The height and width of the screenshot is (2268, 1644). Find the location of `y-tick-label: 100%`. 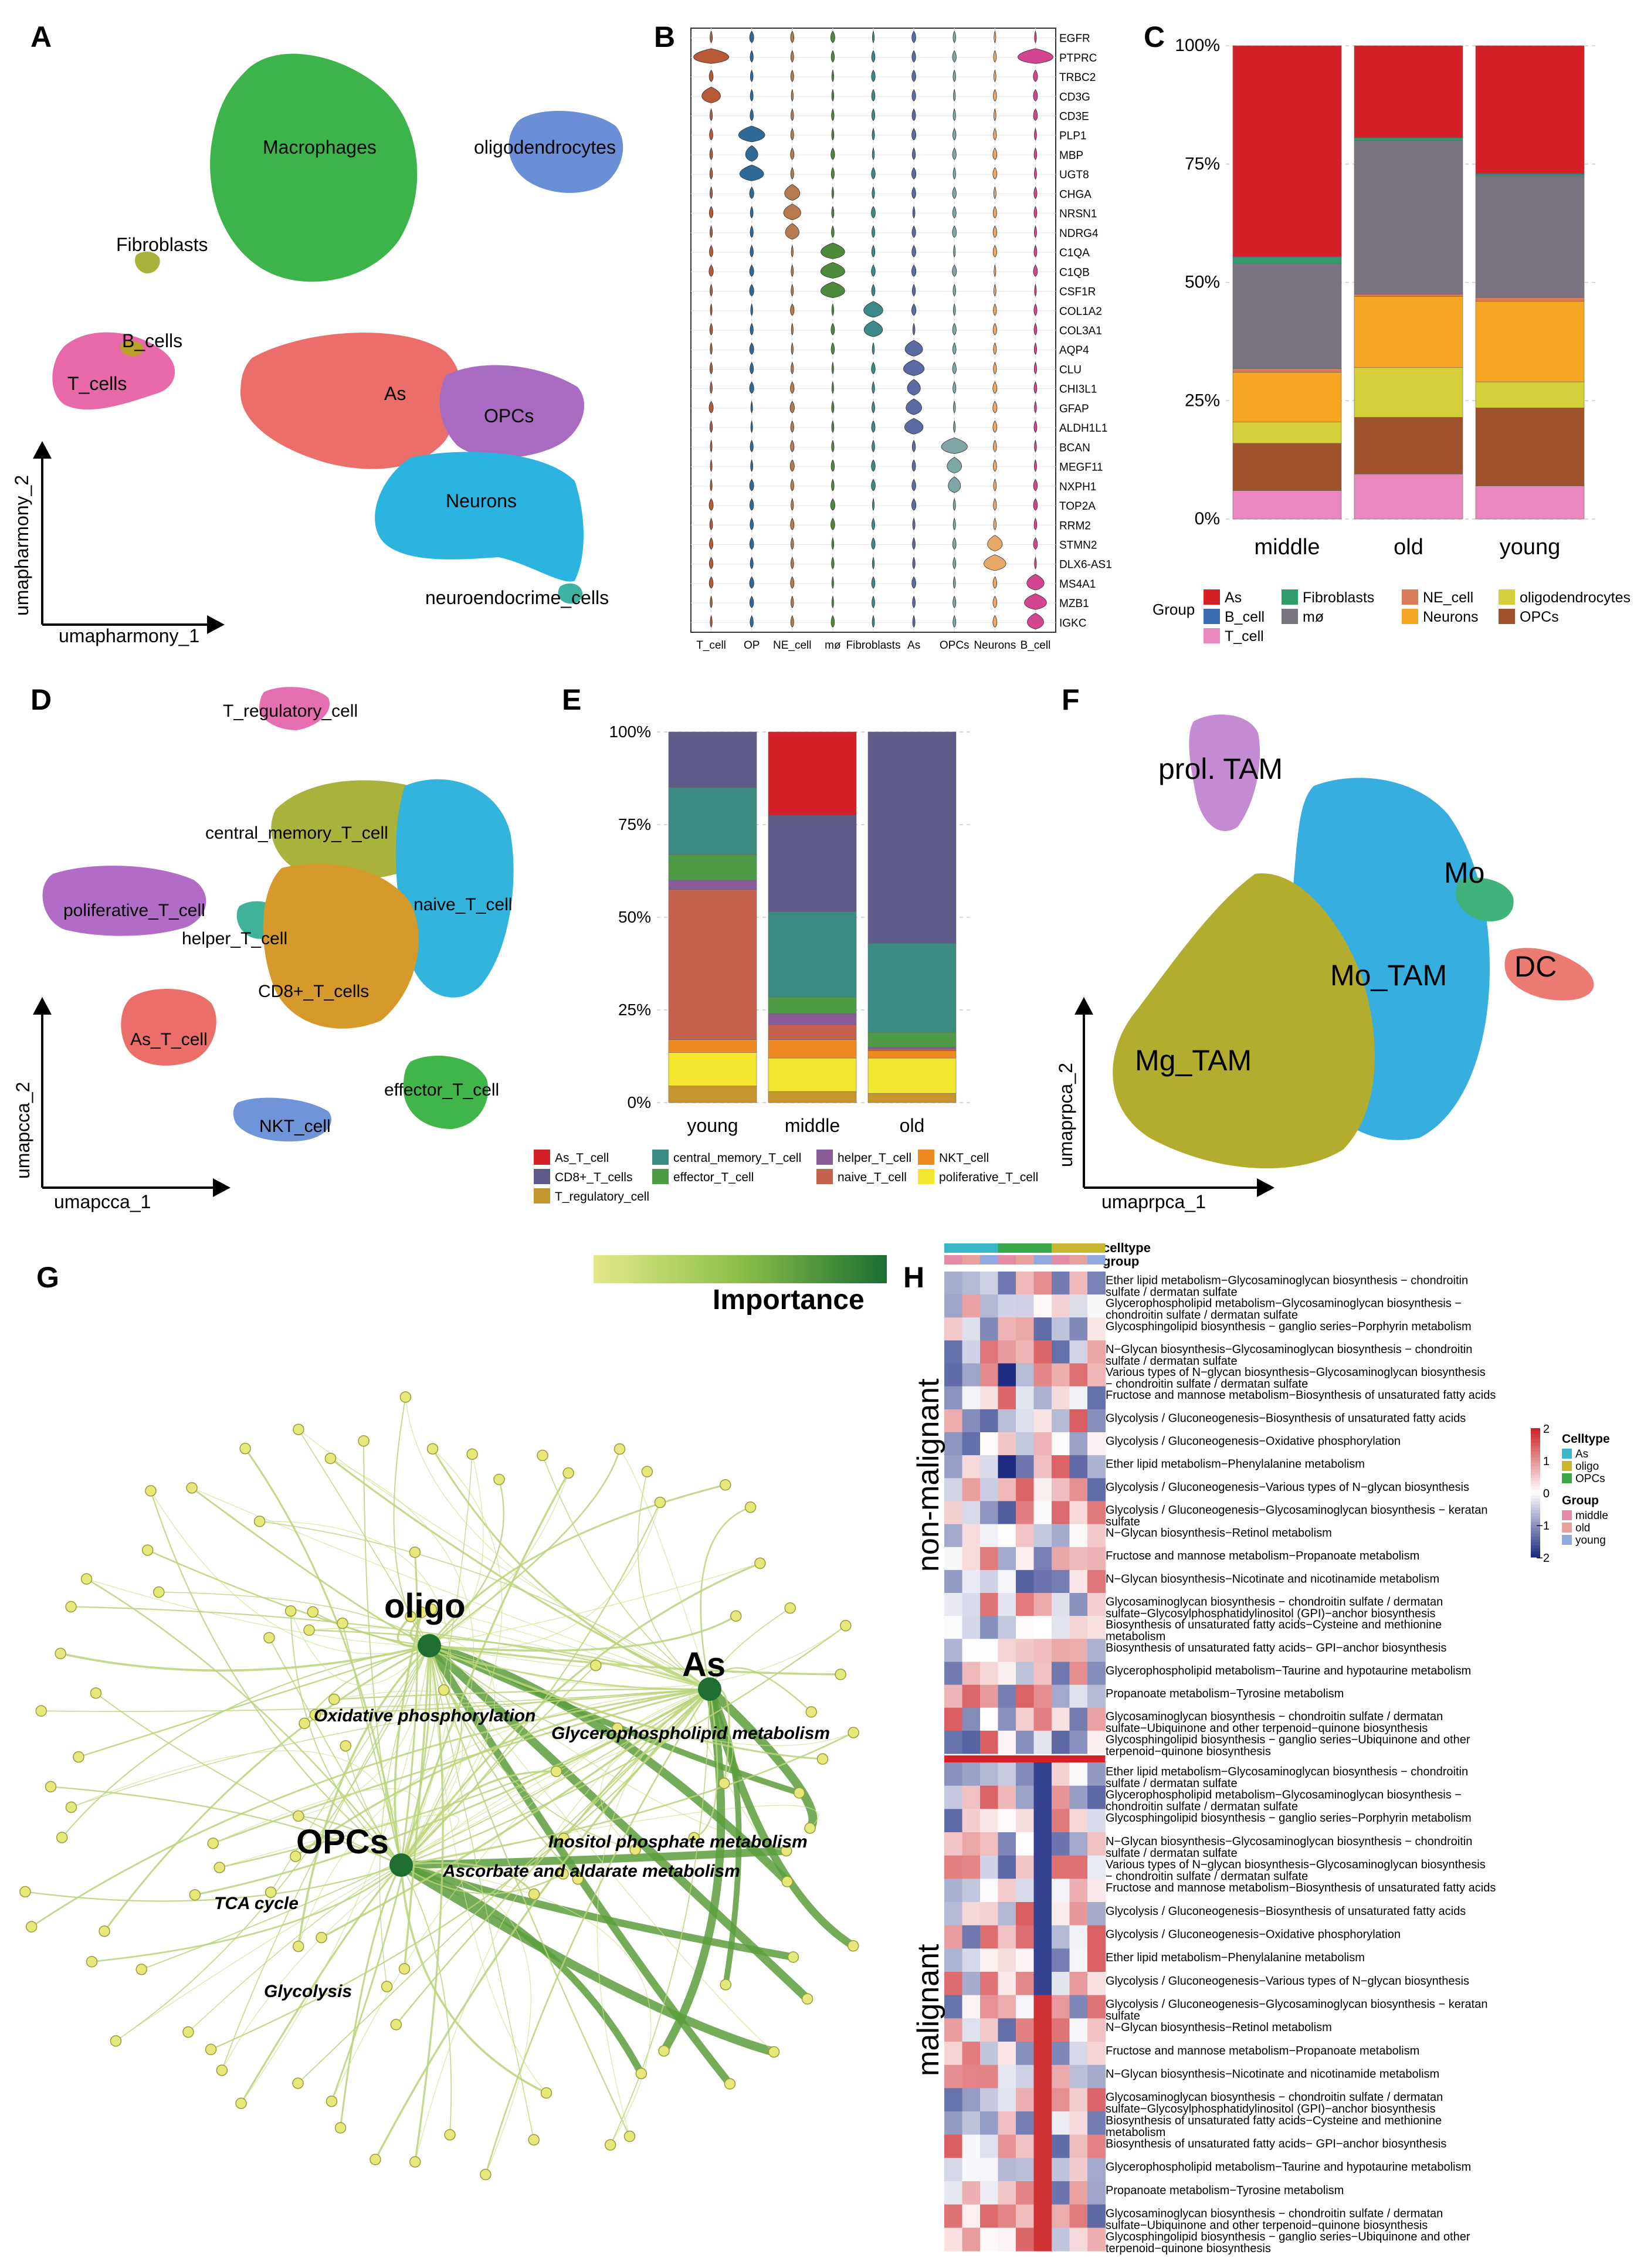

y-tick-label: 100% is located at coordinates (1197, 46).